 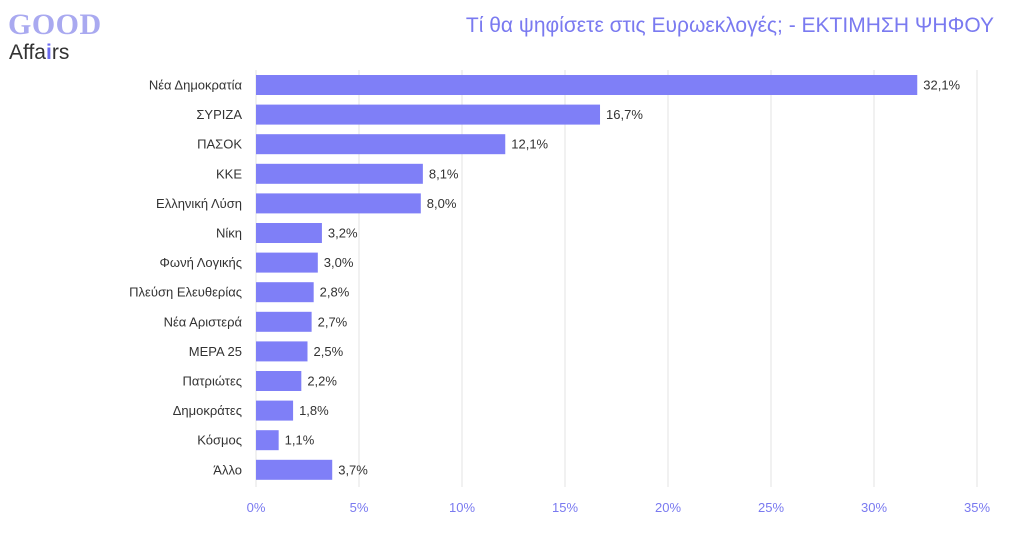 What do you see at coordinates (335, 292) in the screenshot?
I see `value-label-7: 2,8%` at bounding box center [335, 292].